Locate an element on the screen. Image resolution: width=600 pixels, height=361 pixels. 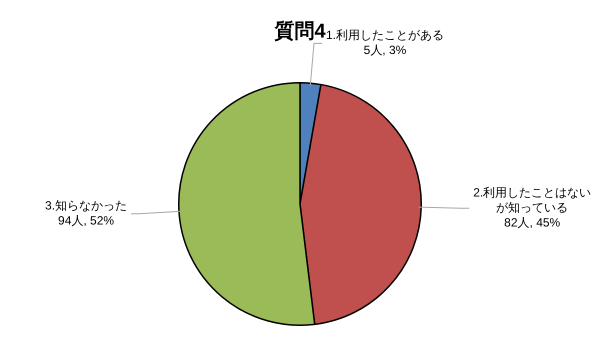
data-label: 94人, 52% is located at coordinates (86, 221).